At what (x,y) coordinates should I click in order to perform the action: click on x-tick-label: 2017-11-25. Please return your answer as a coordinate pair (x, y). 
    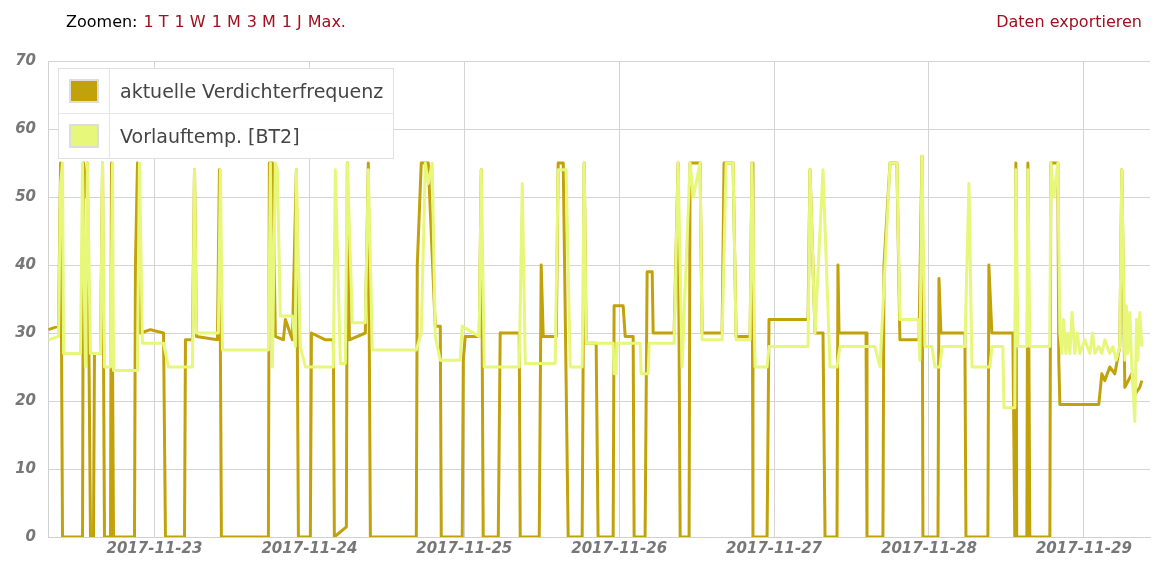
    Looking at the image, I should click on (464, 547).